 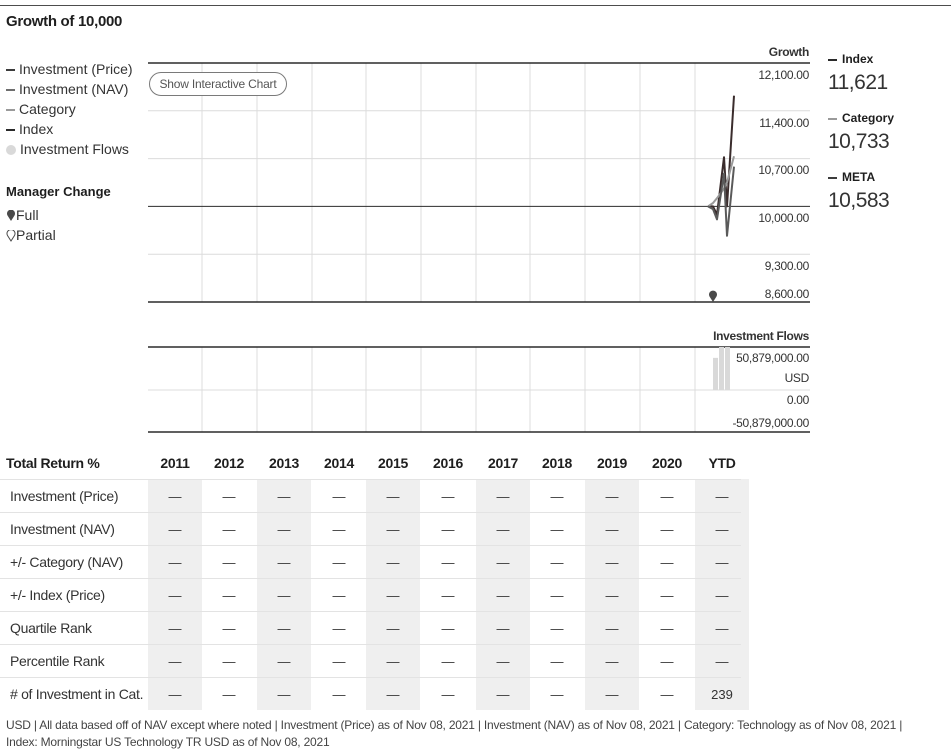 I want to click on row-label: +/- Category (NAV), so click(x=66, y=562).